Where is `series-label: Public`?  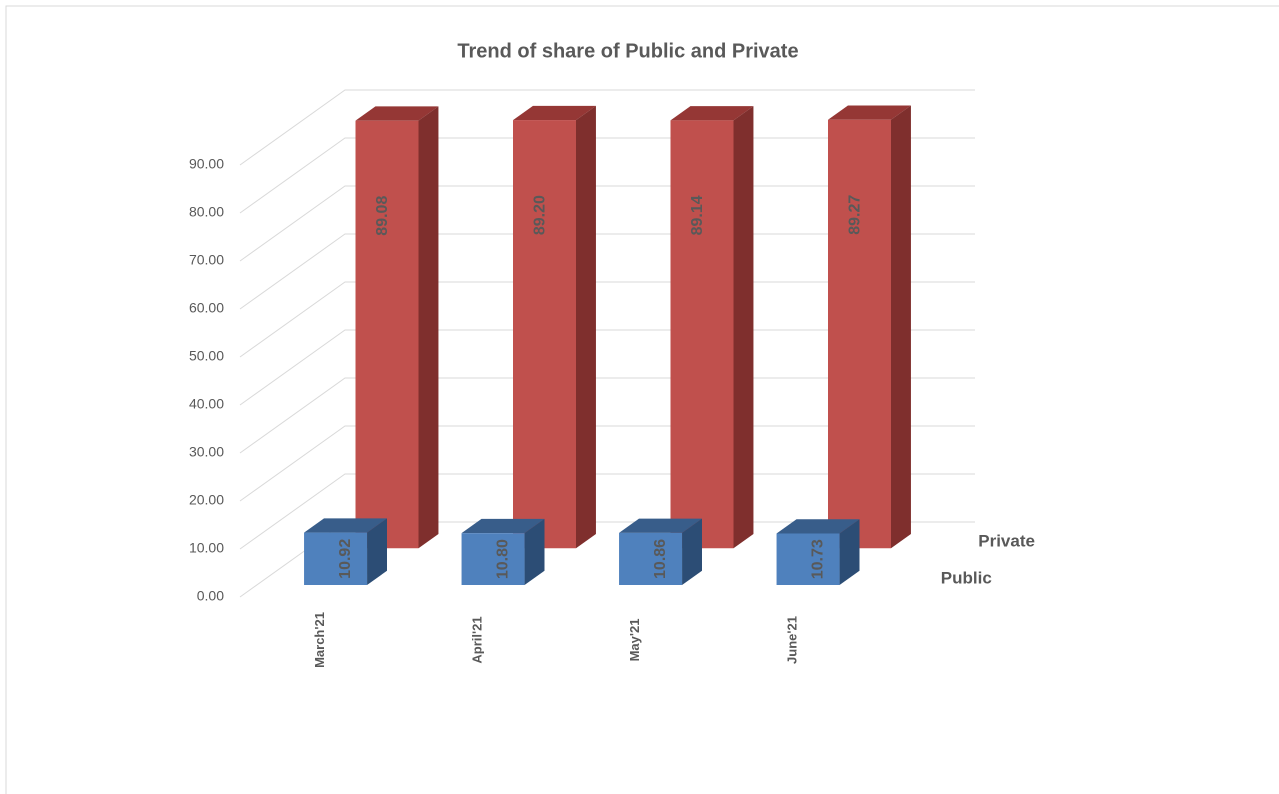
series-label: Public is located at coordinates (966, 577).